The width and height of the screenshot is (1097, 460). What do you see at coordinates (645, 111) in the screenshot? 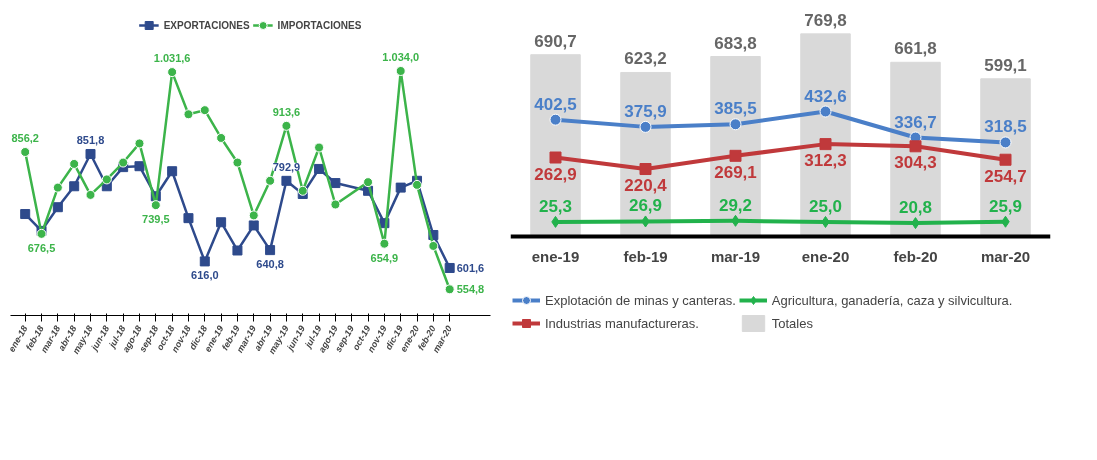
I see `data-label: 375,9` at bounding box center [645, 111].